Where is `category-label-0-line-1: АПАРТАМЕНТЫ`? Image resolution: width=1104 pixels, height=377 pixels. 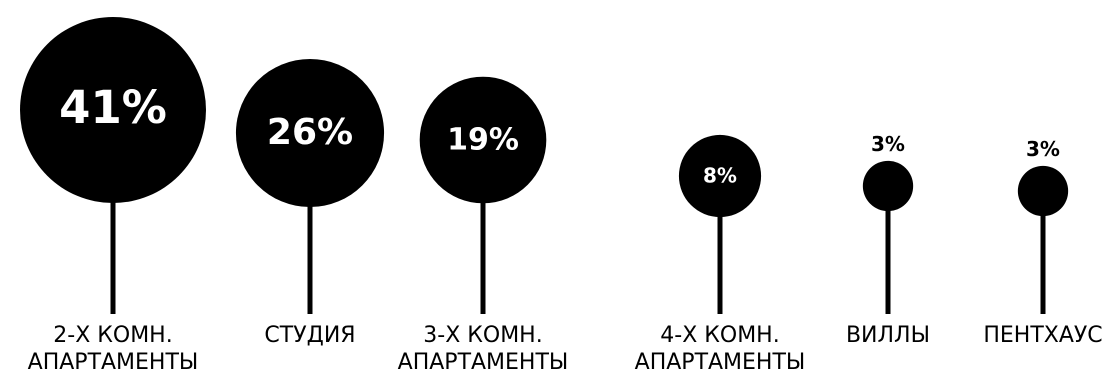 category-label-0-line-1: АПАРТАМЕНТЫ is located at coordinates (113, 362).